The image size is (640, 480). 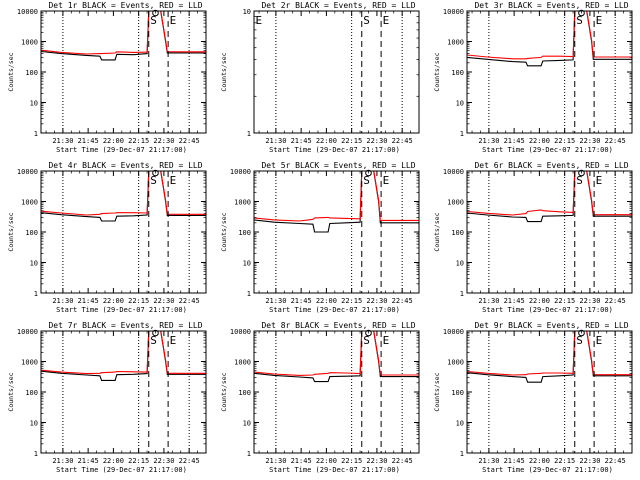 What do you see at coordinates (338, 165) in the screenshot?
I see `panel-title: Det 5r BLACK = Events, RED = LLD` at bounding box center [338, 165].